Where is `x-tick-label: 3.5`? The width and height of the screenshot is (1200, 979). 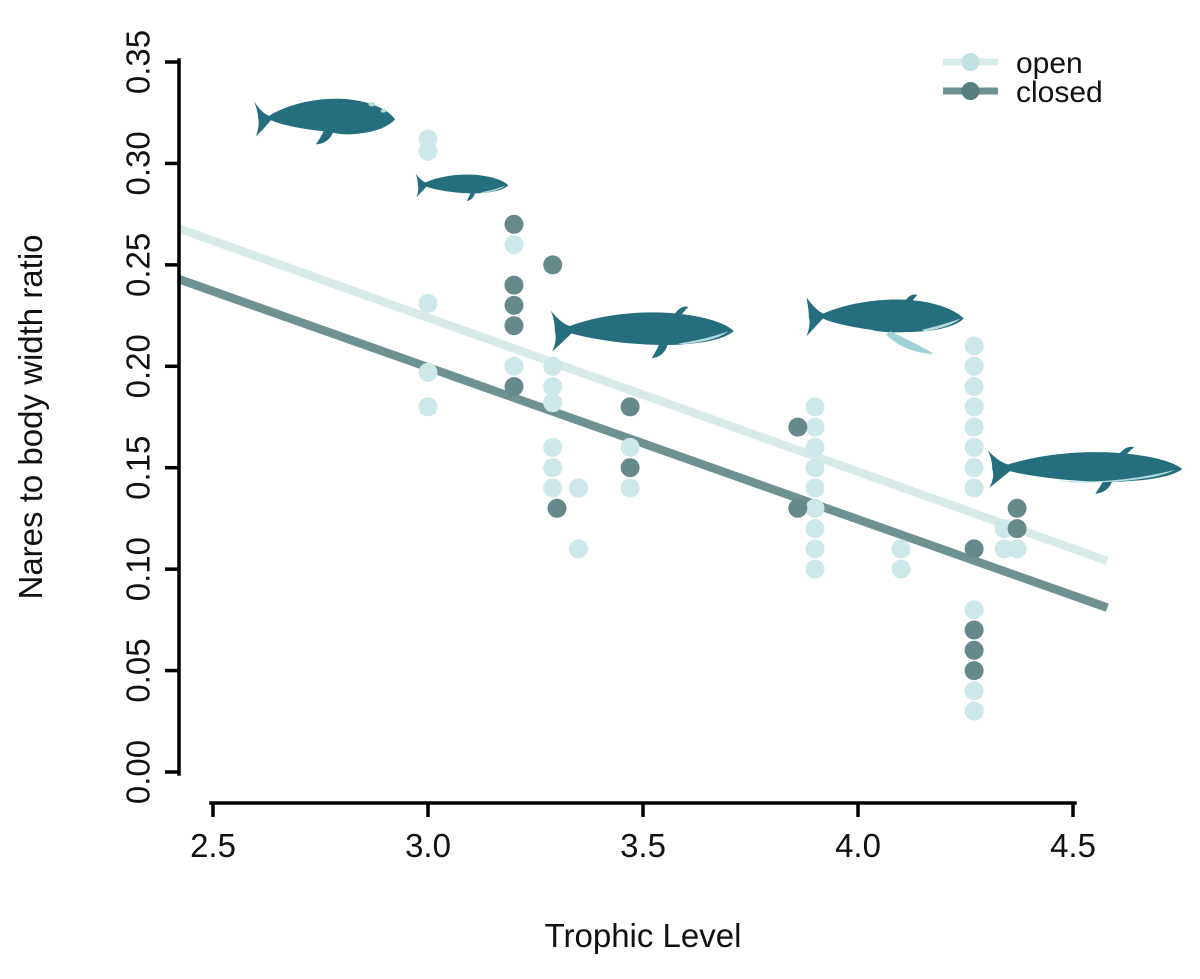 x-tick-label: 3.5 is located at coordinates (643, 845).